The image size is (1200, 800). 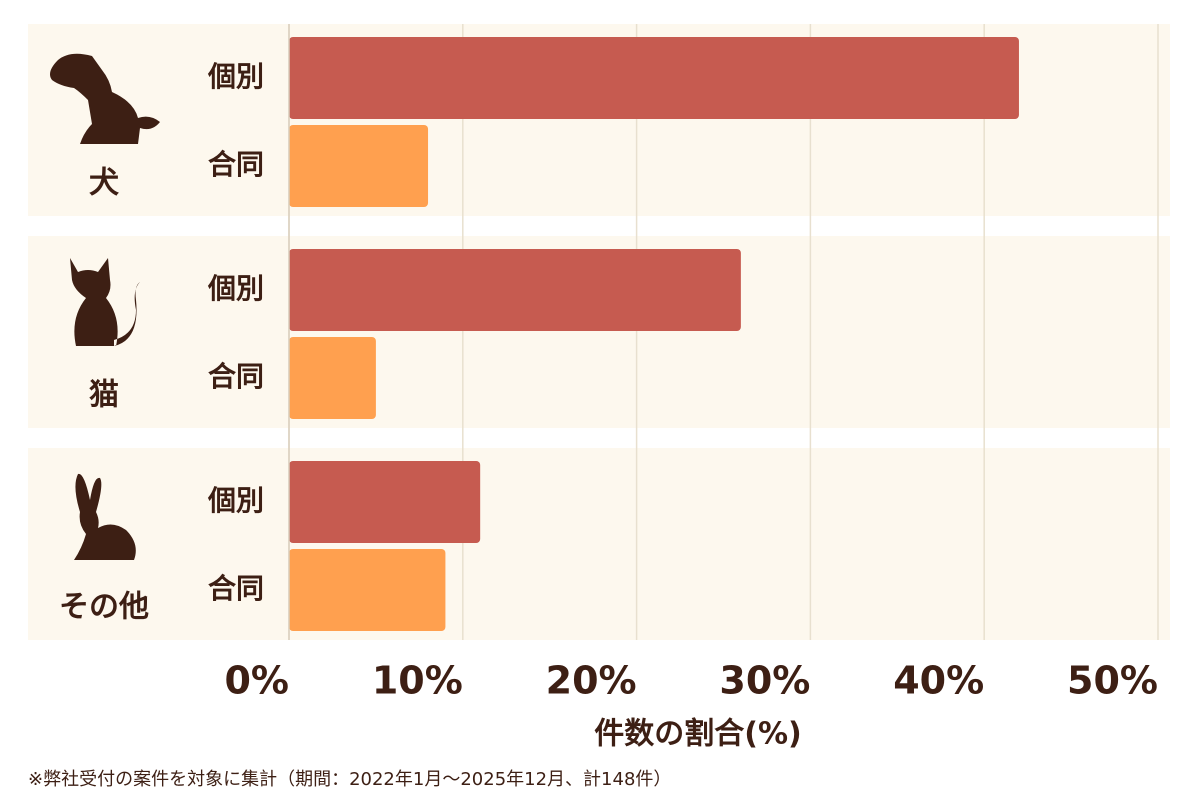 What do you see at coordinates (256, 681) in the screenshot?
I see `x-tick-label: 0%` at bounding box center [256, 681].